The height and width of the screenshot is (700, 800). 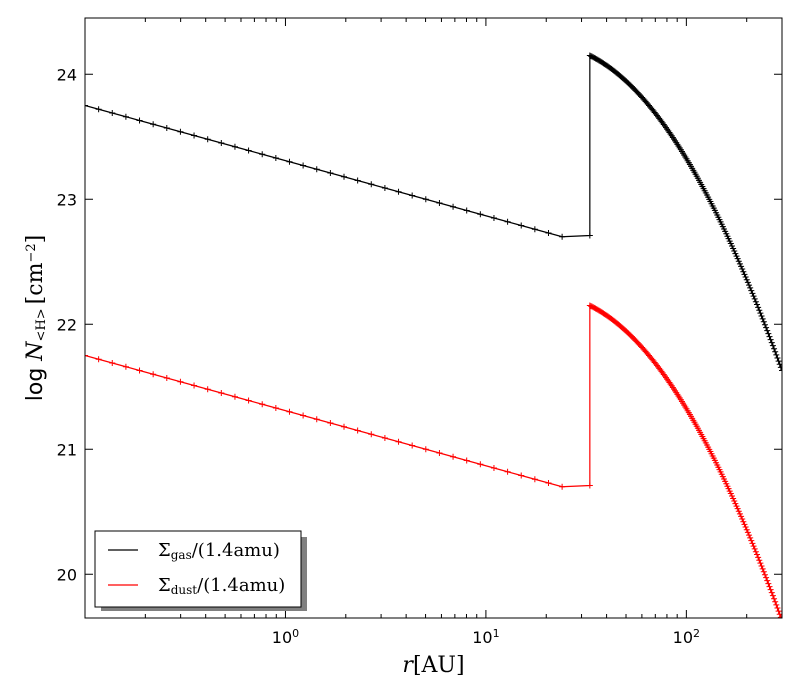 What do you see at coordinates (35, 351) in the screenshot?
I see `y-axis-label-var: N` at bounding box center [35, 351].